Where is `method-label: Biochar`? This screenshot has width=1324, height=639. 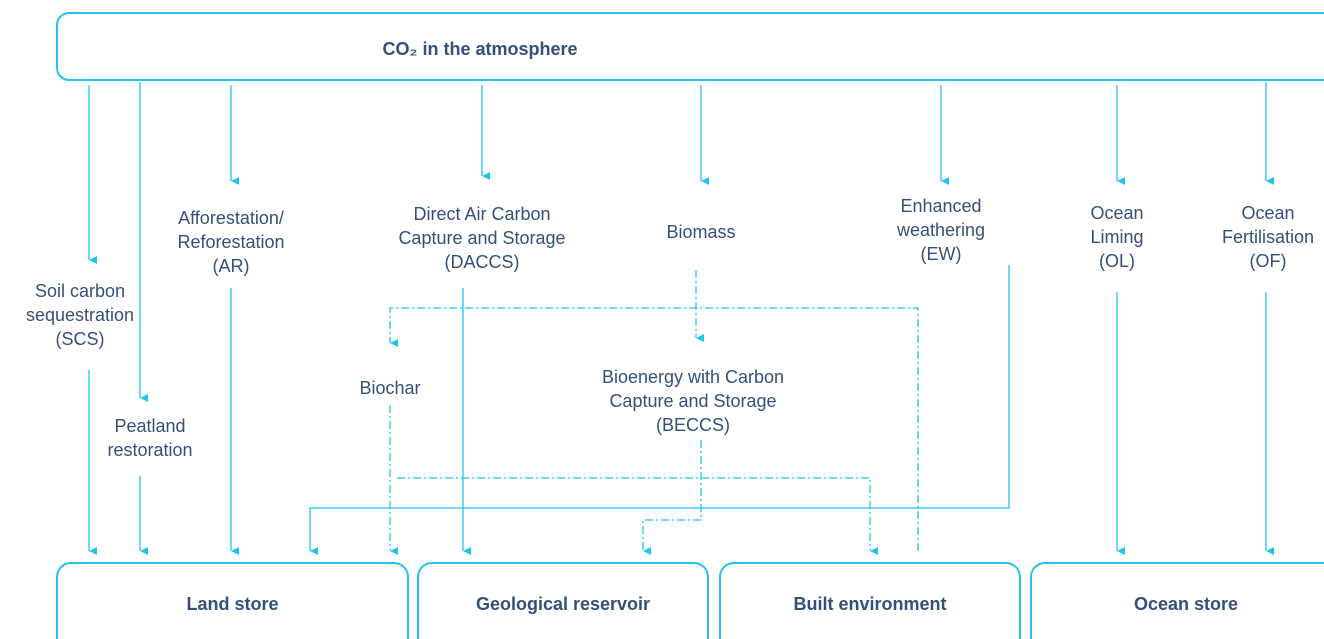 method-label: Biochar is located at coordinates (389, 388).